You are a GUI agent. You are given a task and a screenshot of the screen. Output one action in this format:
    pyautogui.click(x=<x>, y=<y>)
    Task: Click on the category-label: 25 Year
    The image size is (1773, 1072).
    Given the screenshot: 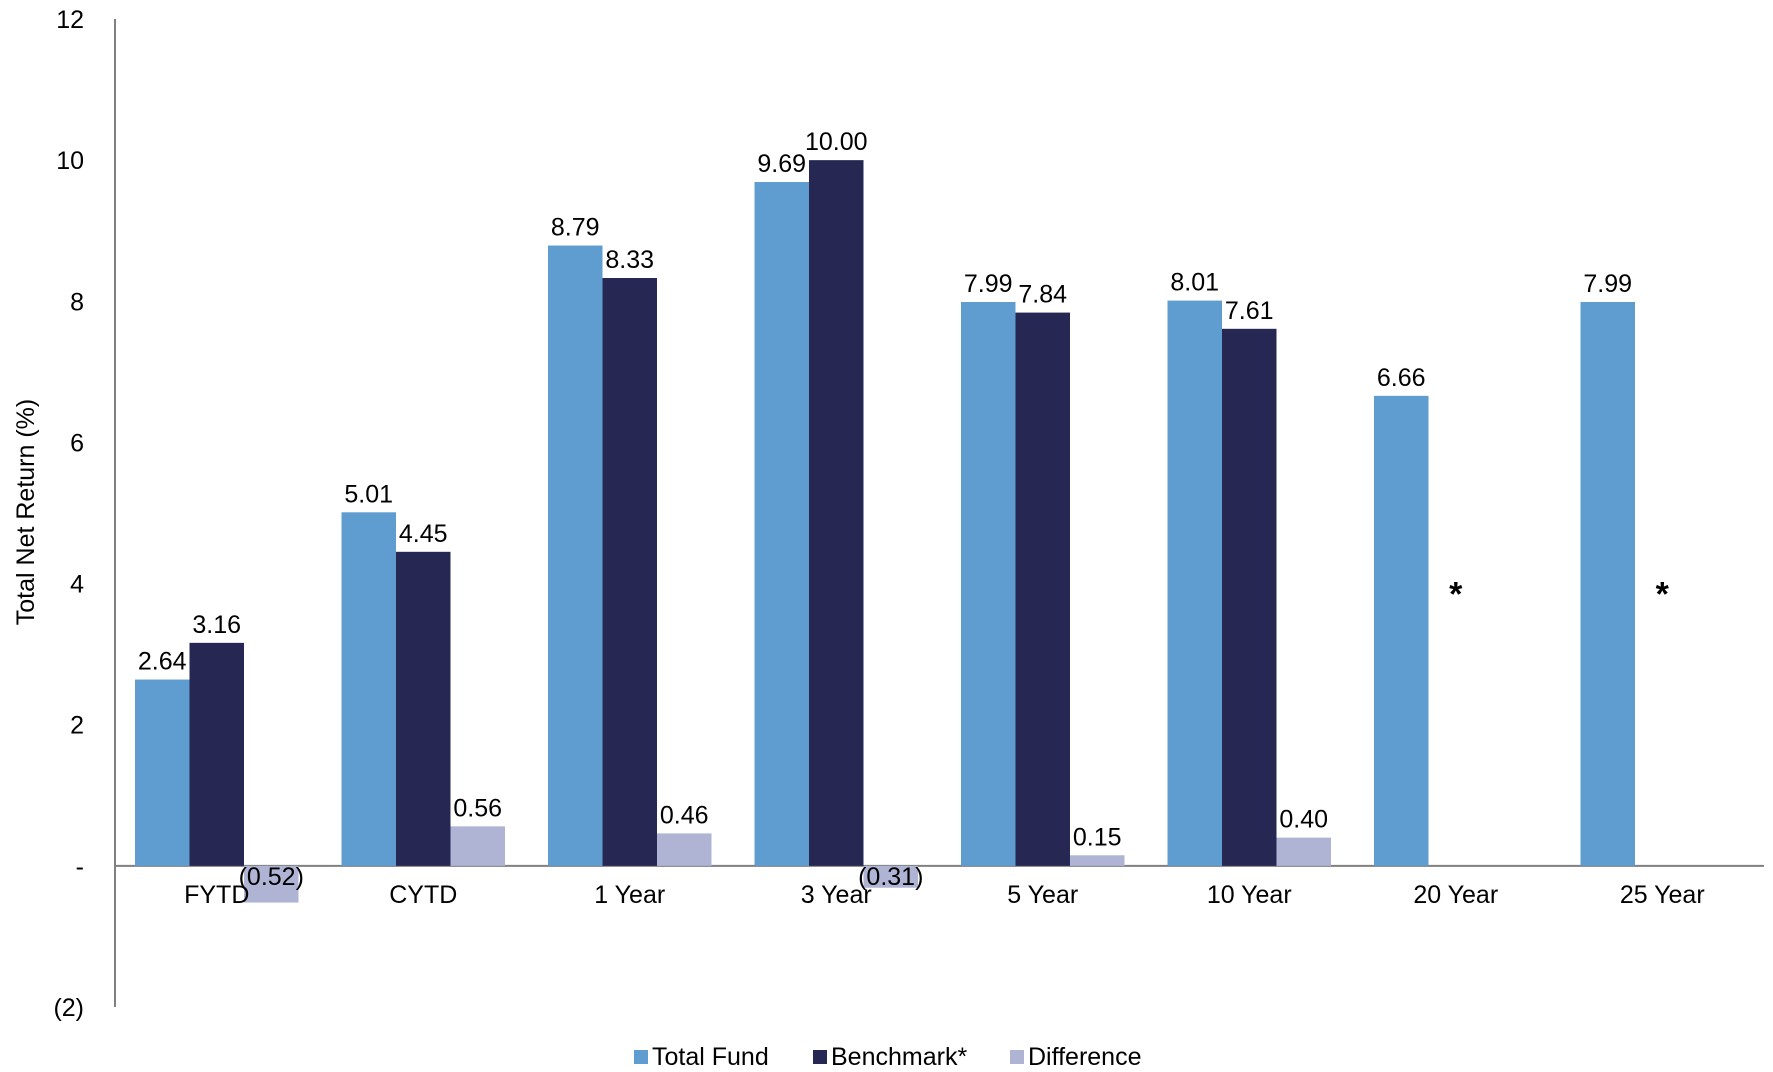 What is the action you would take?
    pyautogui.click(x=1662, y=895)
    